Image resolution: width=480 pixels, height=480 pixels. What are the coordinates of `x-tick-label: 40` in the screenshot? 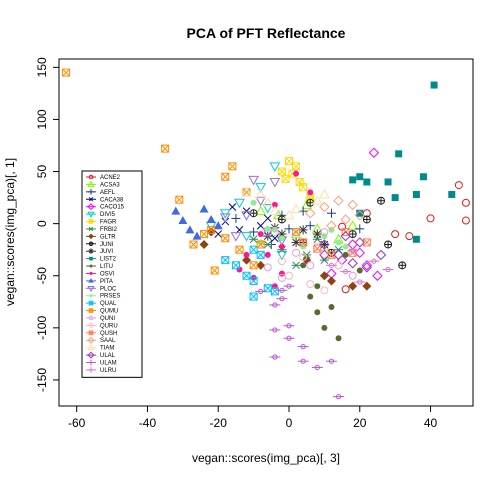 It's located at (431, 423).